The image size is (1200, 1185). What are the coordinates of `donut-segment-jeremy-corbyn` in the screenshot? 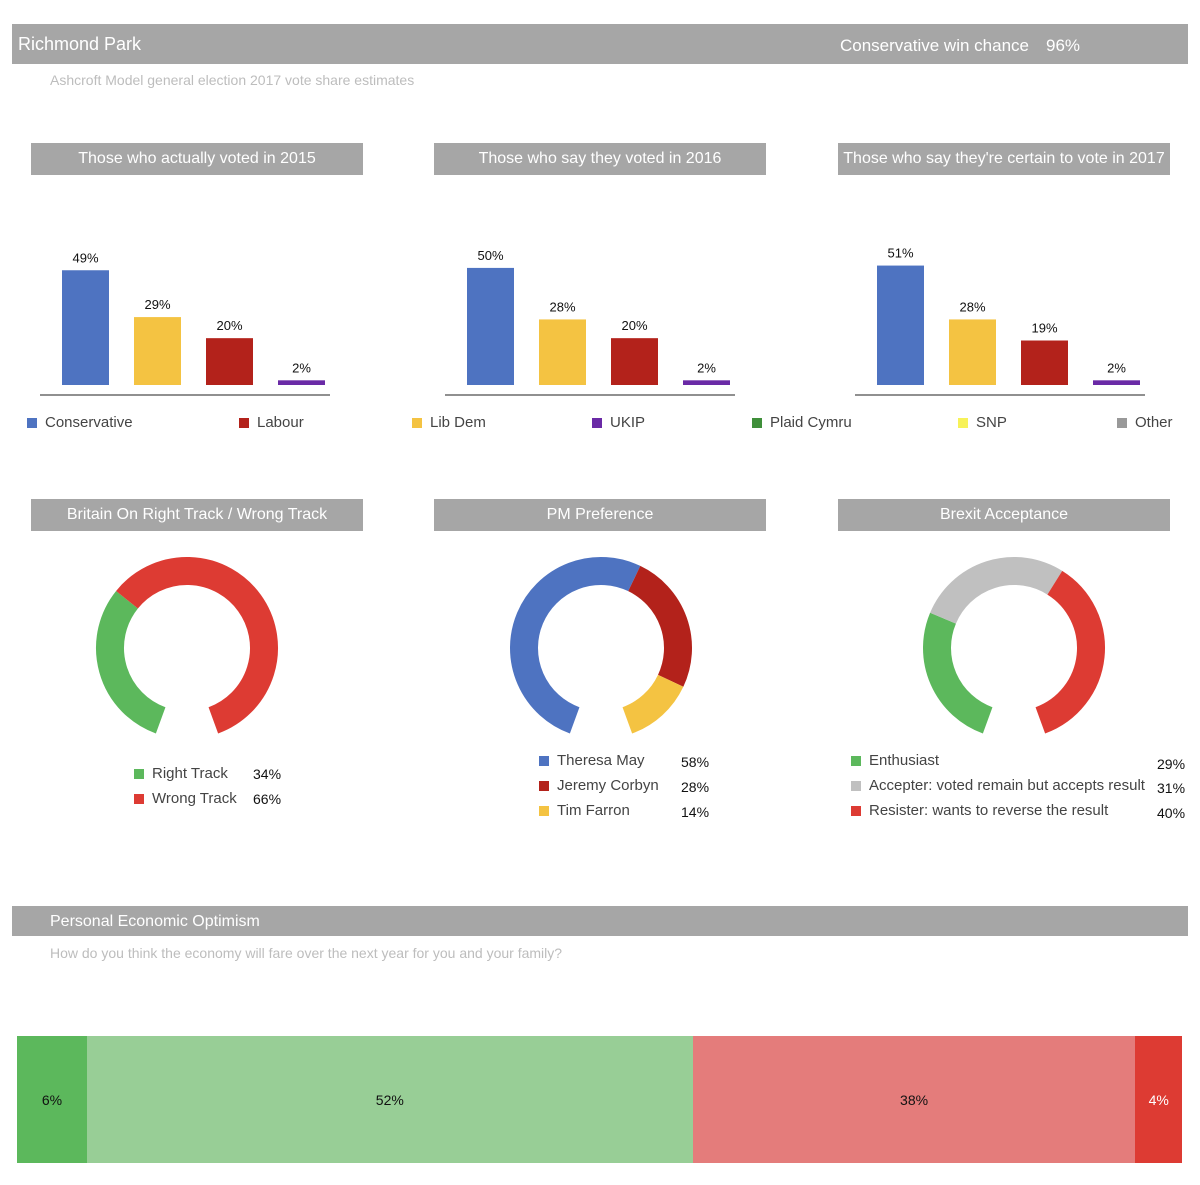 It's located at (659, 626).